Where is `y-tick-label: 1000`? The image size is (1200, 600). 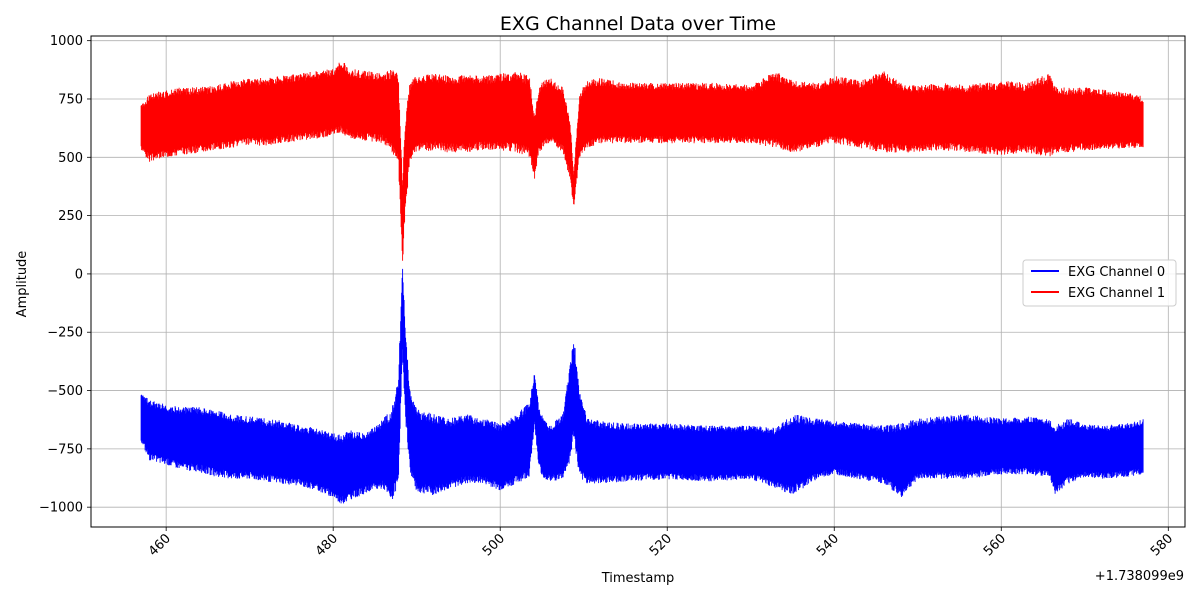 y-tick-label: 1000 is located at coordinates (66, 41).